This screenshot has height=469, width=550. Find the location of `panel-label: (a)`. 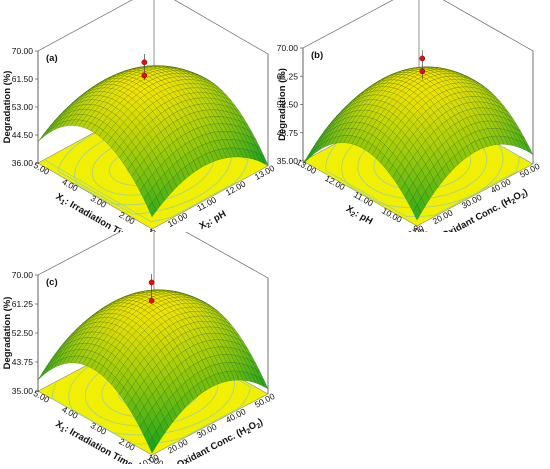

panel-label: (a) is located at coordinates (52, 58).